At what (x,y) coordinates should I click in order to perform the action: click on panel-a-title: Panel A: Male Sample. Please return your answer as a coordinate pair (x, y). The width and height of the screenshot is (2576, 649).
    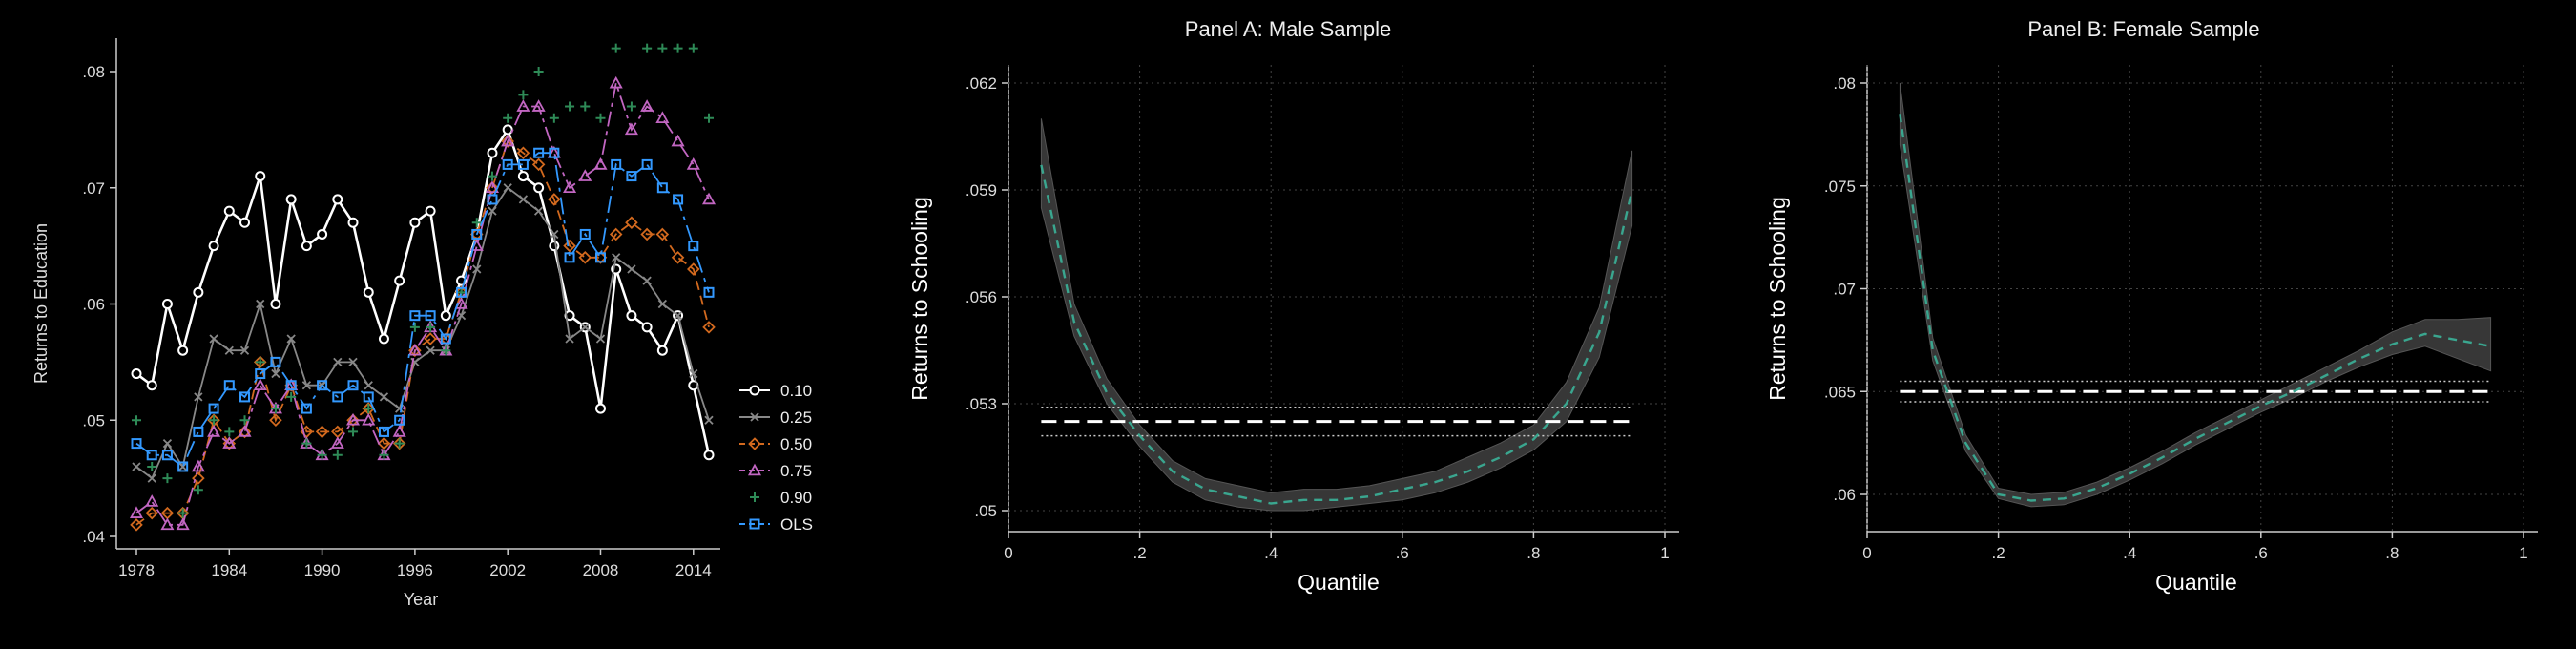
    Looking at the image, I should click on (1288, 29).